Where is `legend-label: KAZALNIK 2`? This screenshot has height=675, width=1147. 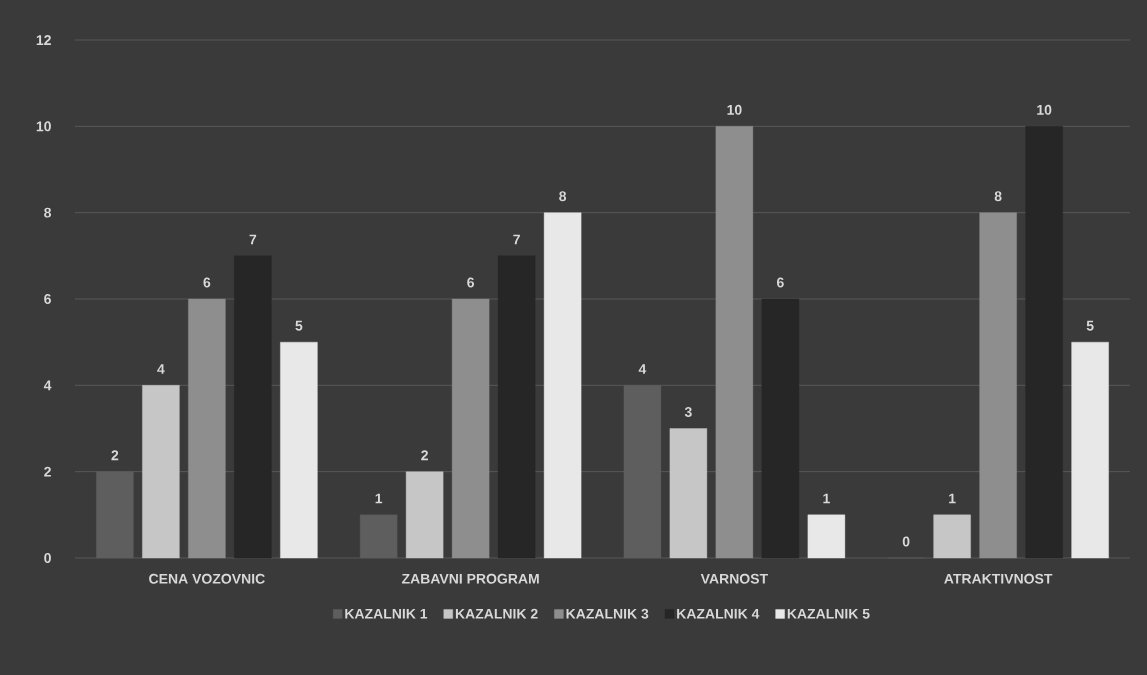
legend-label: KAZALNIK 2 is located at coordinates (496, 613).